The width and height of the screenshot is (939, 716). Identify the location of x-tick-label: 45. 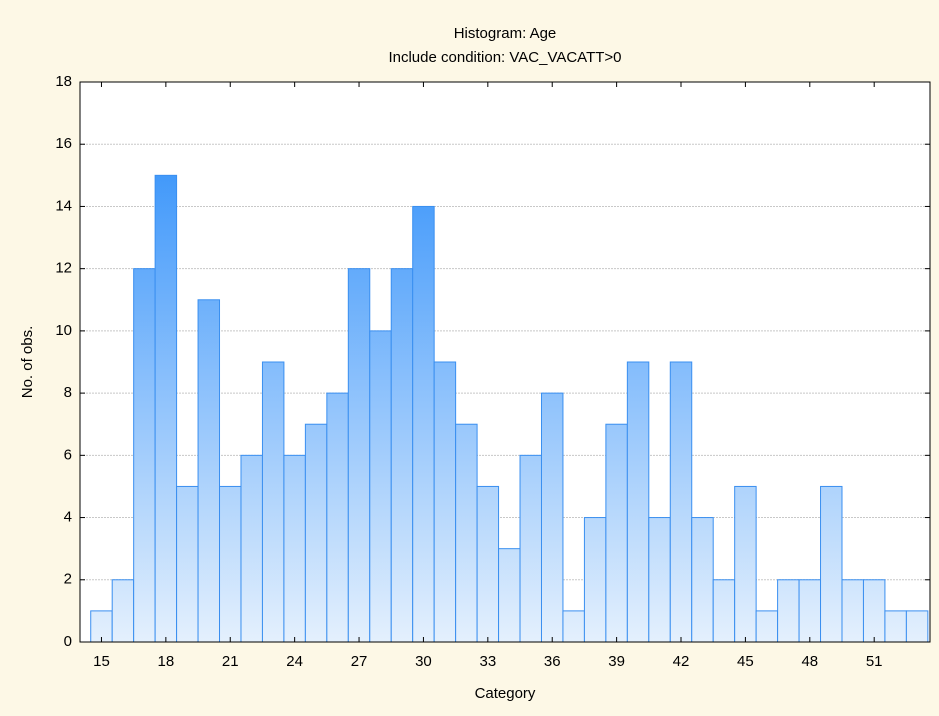
(745, 661).